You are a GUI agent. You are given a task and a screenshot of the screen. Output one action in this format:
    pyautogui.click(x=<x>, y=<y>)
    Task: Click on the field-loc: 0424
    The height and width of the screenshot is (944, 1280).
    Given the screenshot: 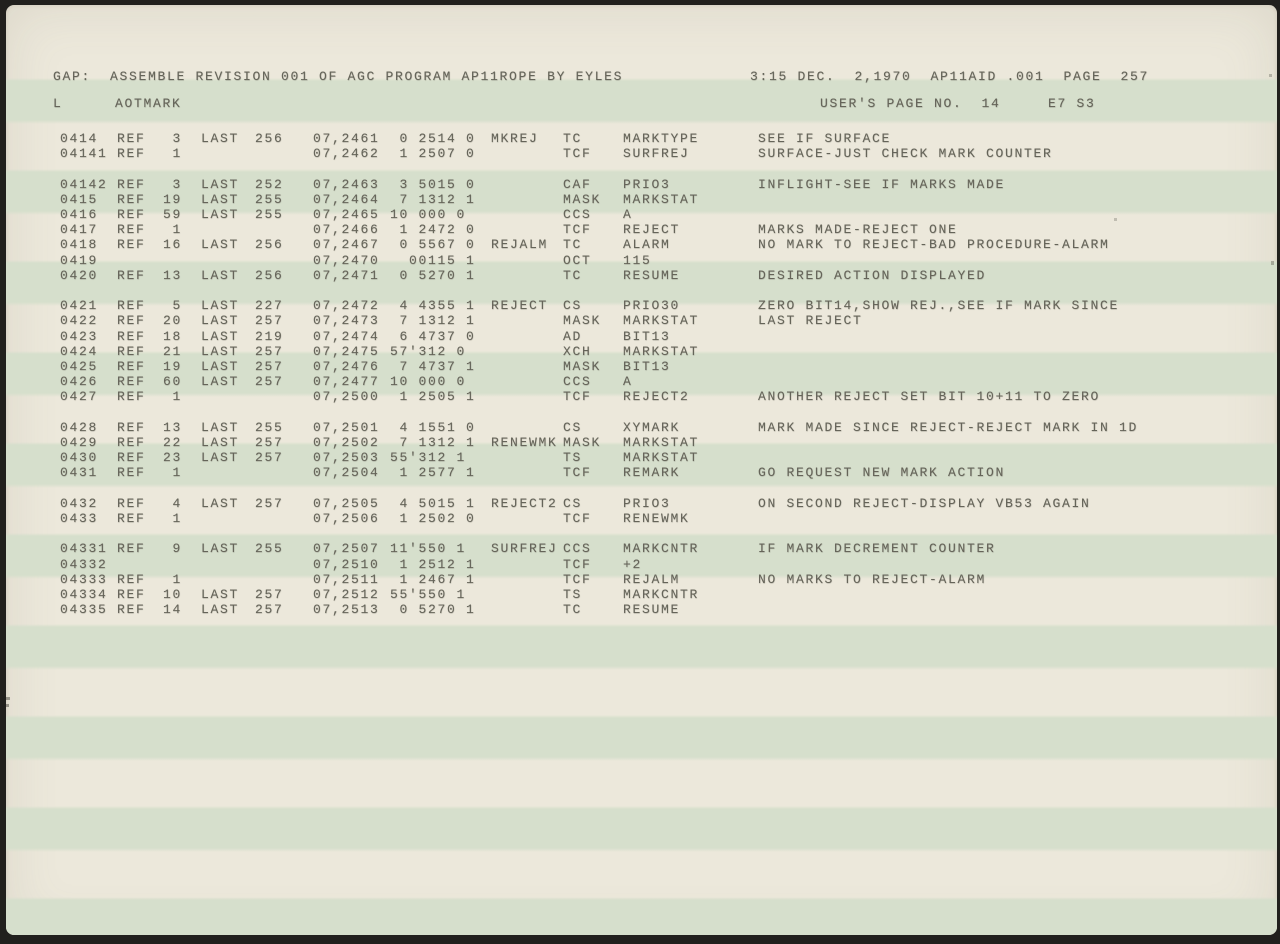 What is the action you would take?
    pyautogui.click(x=79, y=351)
    